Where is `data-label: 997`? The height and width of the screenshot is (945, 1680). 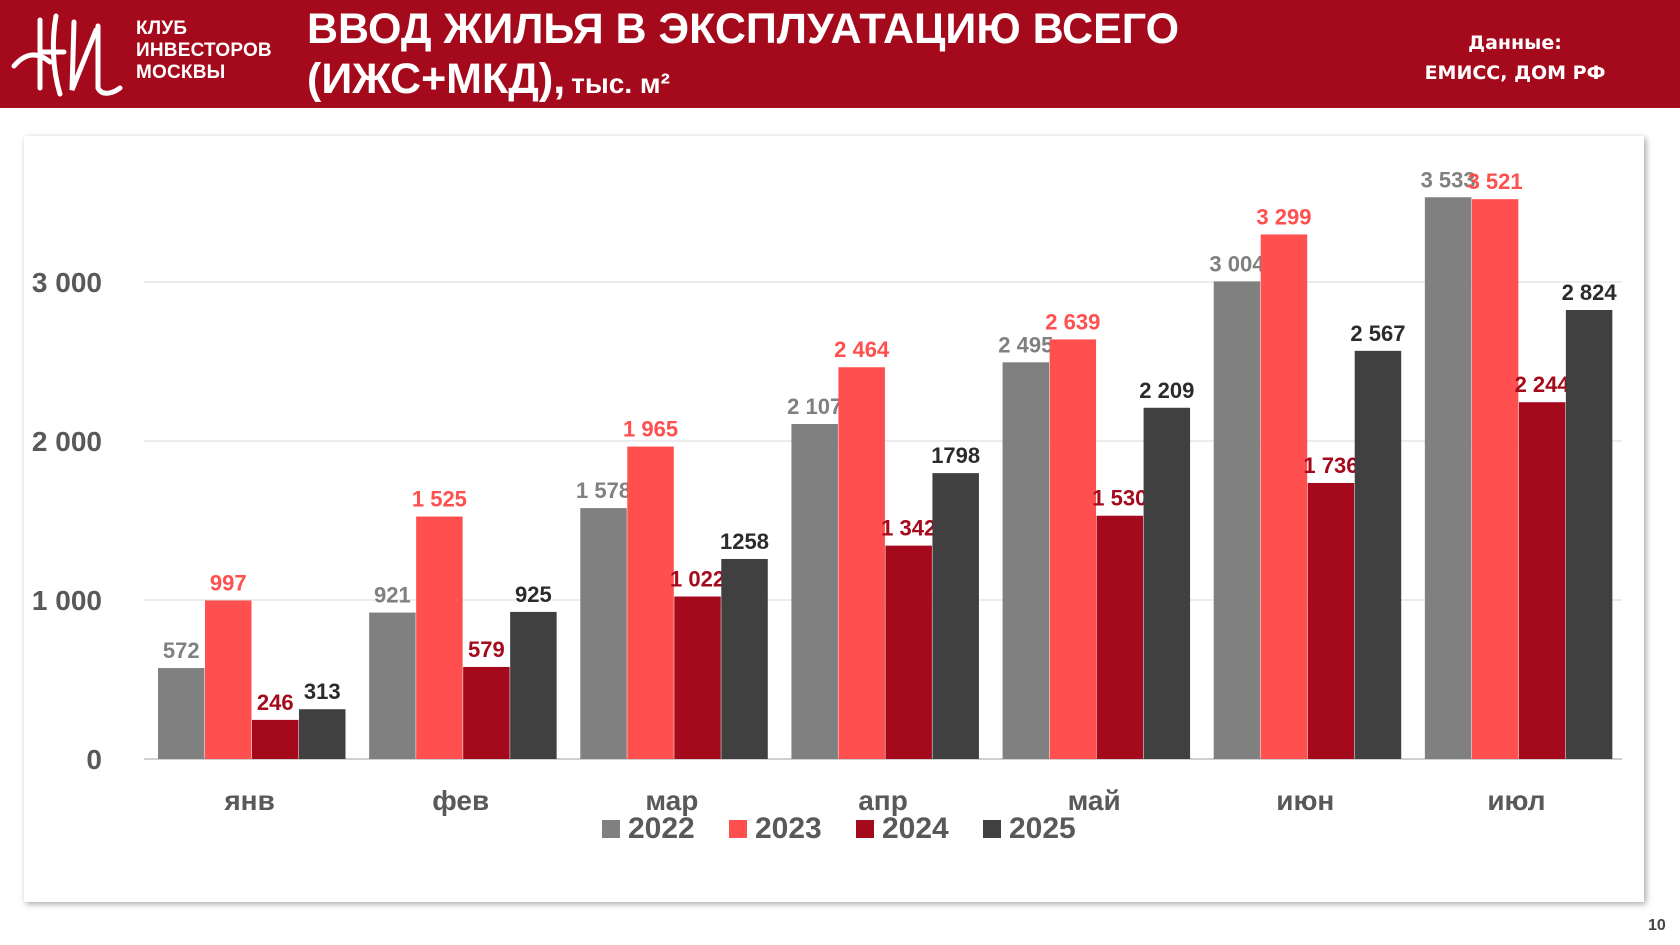
data-label: 997 is located at coordinates (228, 582).